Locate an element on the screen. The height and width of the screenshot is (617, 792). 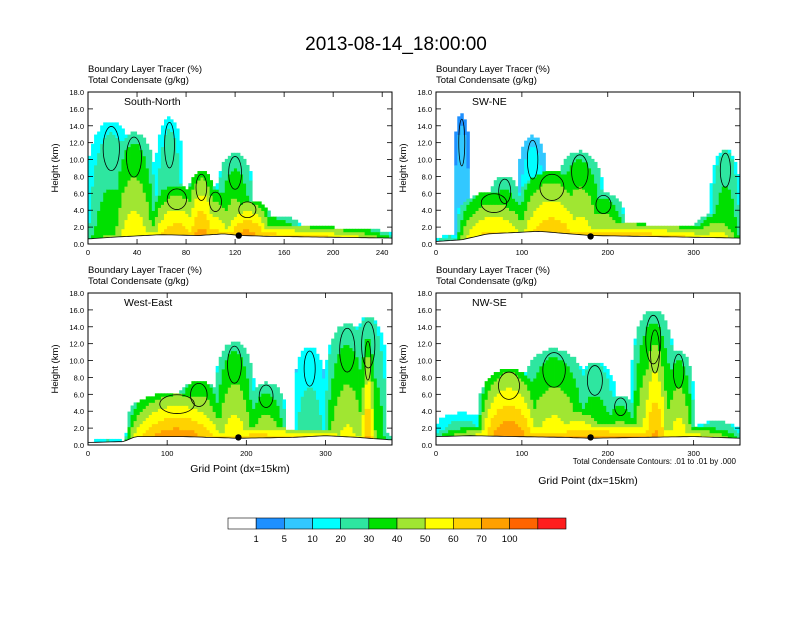
panel-title-line1: Boundary Layer Tracer (%) is located at coordinates (493, 69).